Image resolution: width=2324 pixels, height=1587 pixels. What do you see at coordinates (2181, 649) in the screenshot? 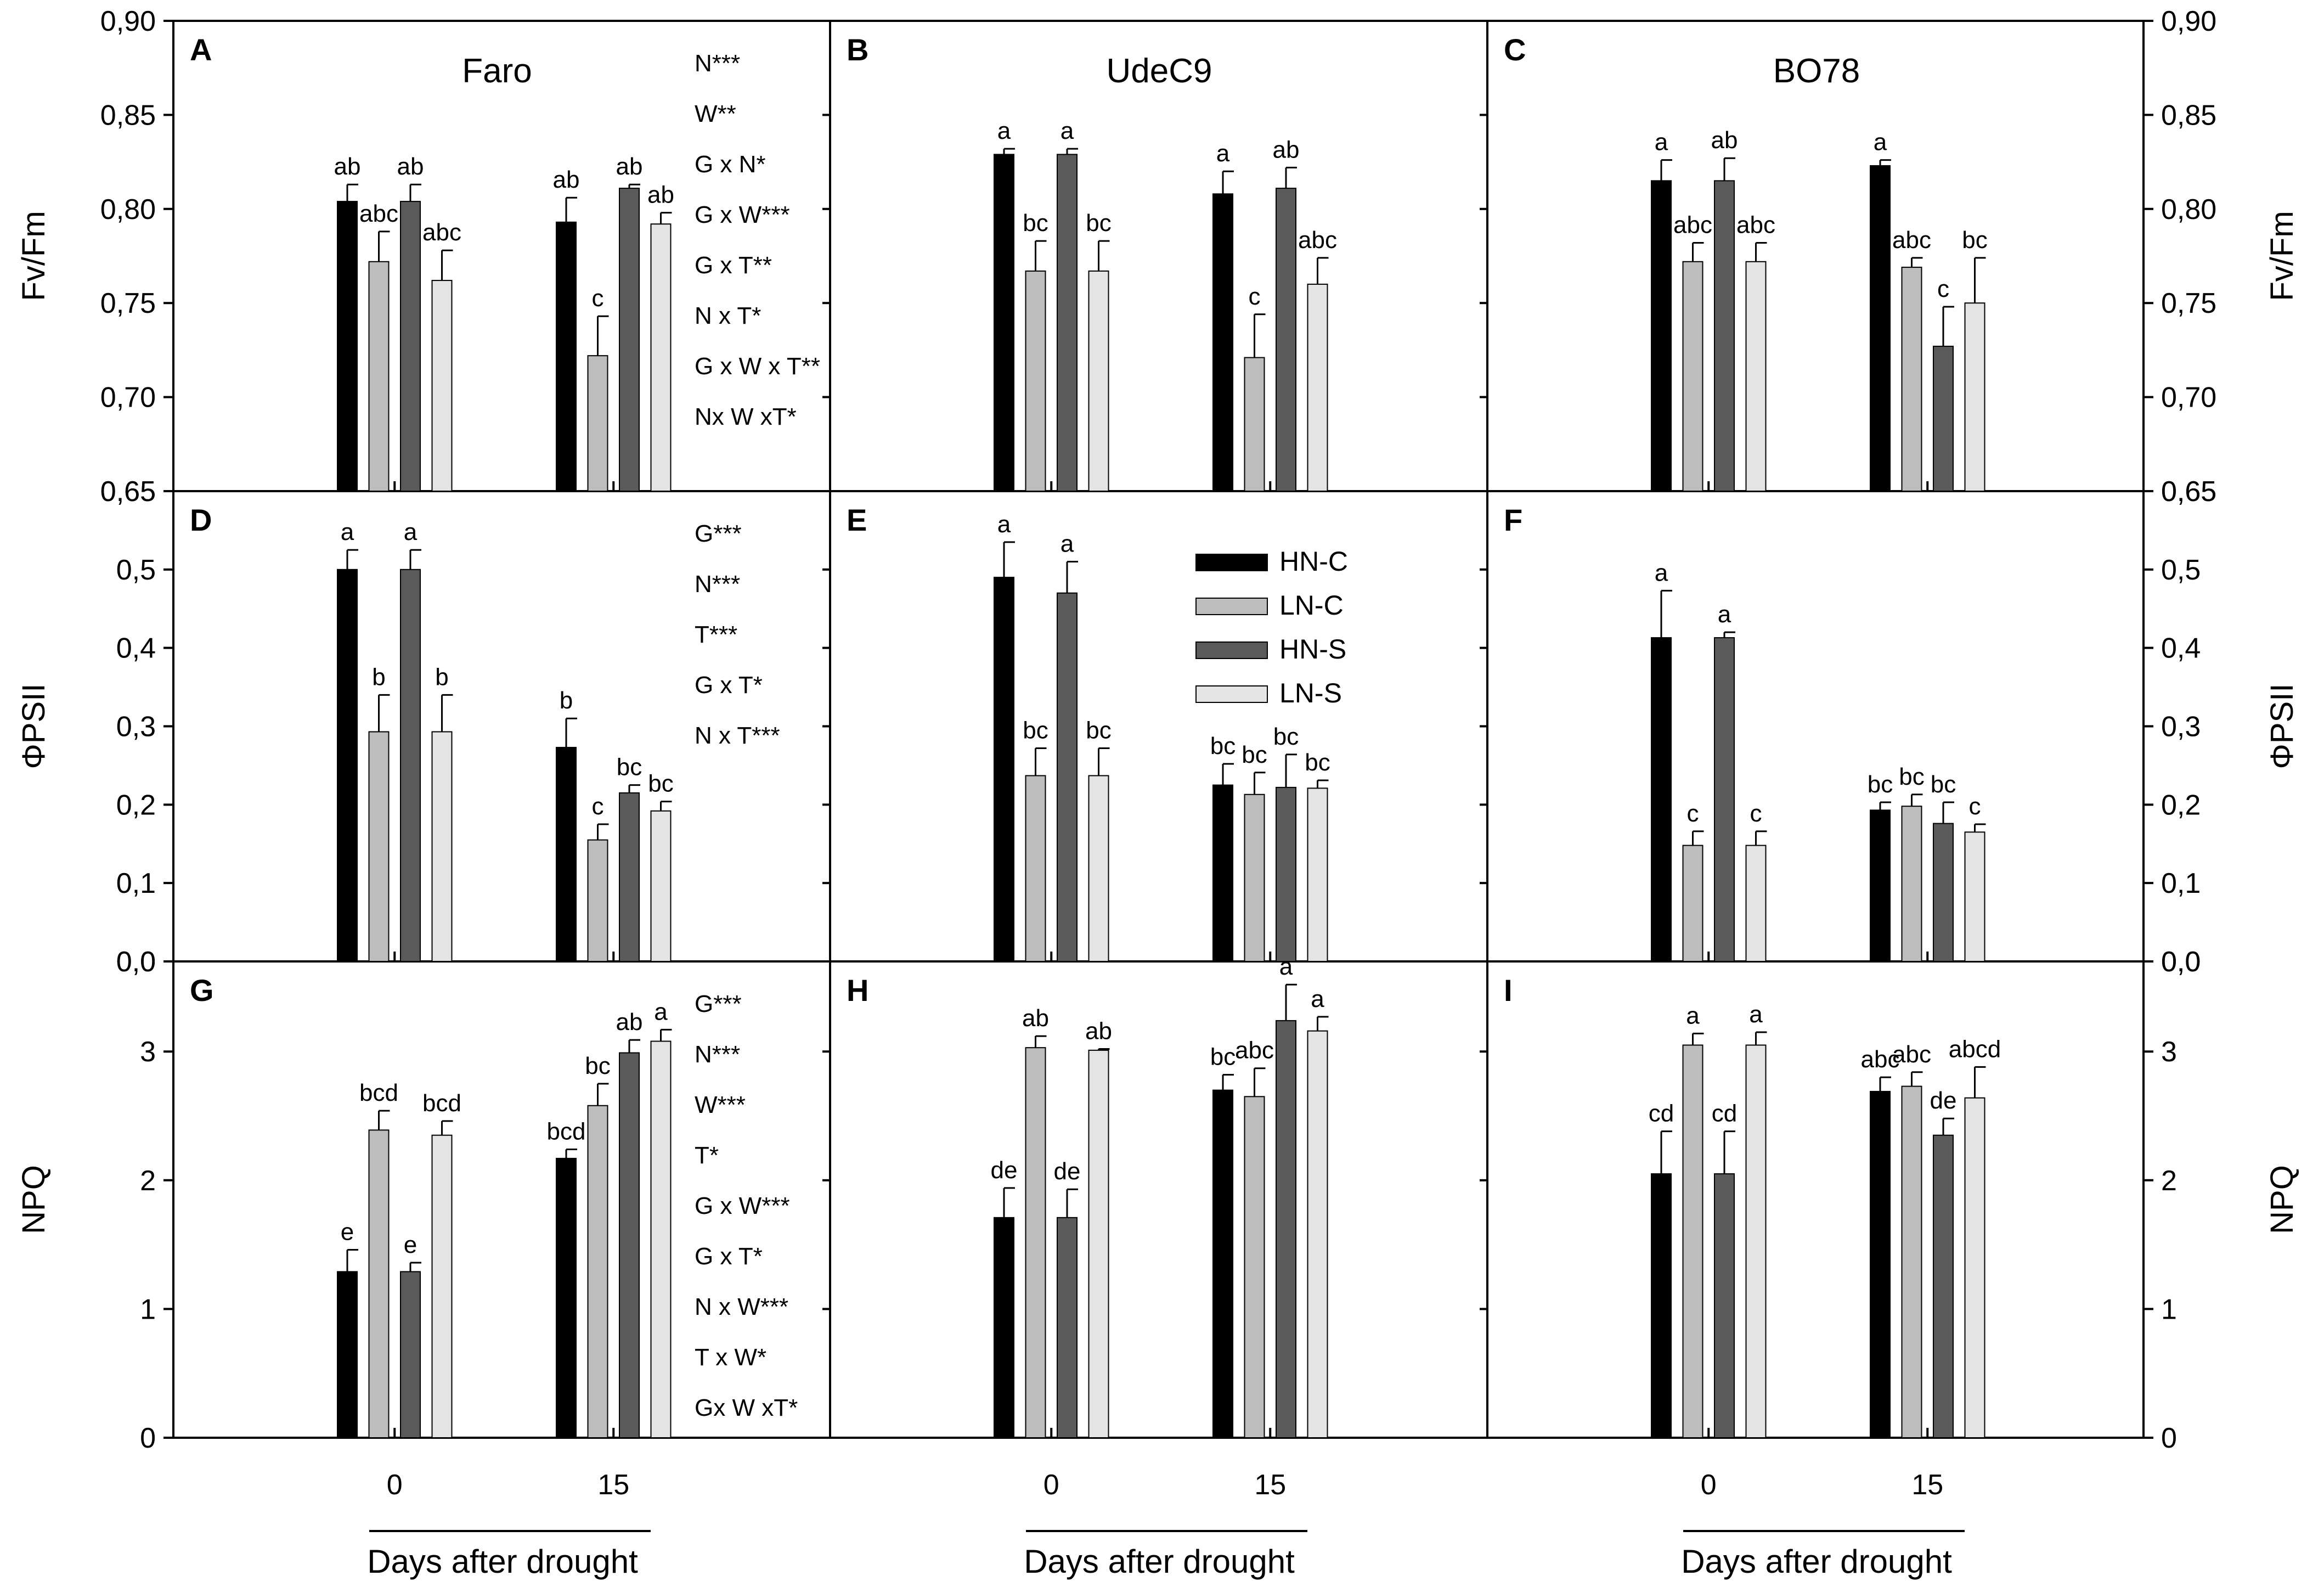
I see `y-tick-label-right: 0,4` at bounding box center [2181, 649].